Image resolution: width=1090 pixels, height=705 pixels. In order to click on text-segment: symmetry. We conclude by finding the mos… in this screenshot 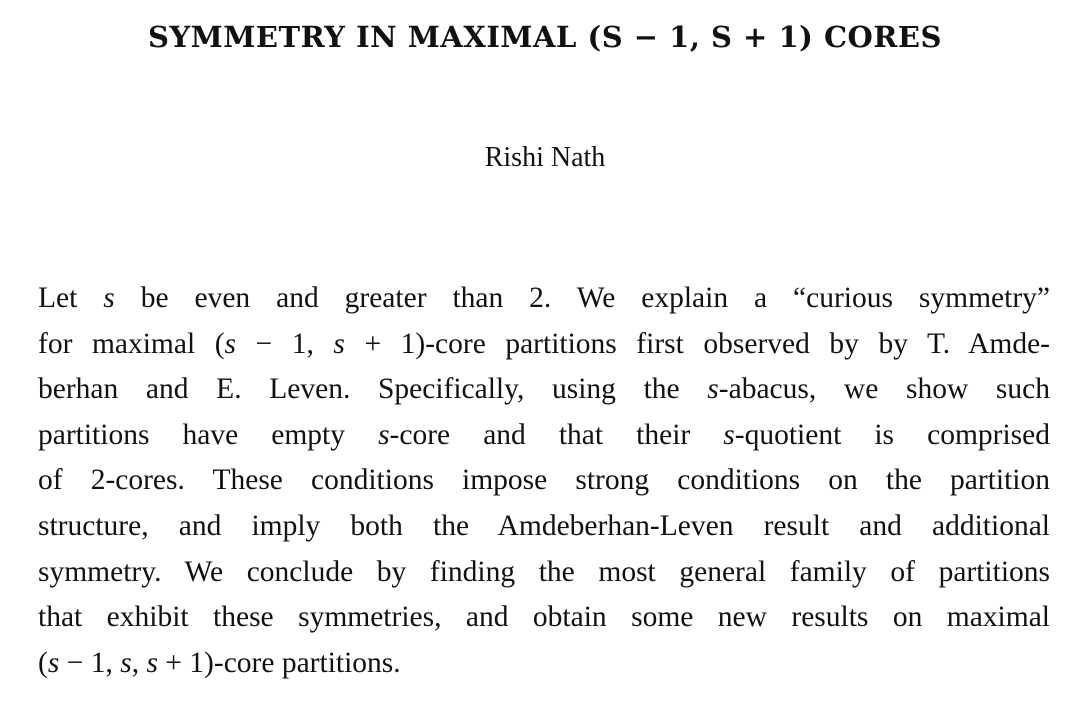, I will do `click(544, 571)`.